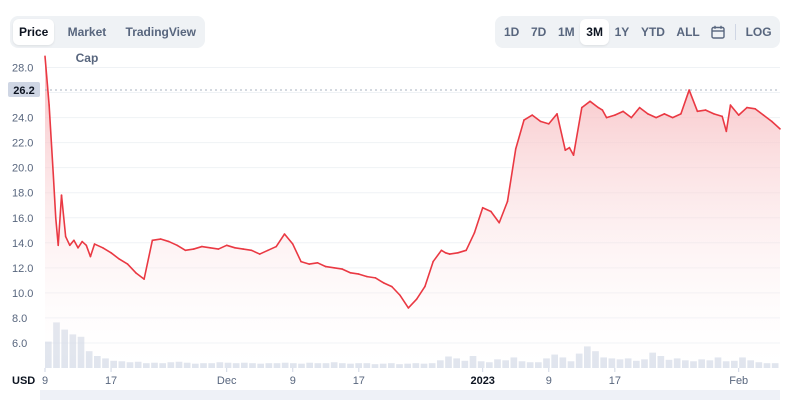 Image resolution: width=800 pixels, height=400 pixels. Describe the element at coordinates (395, 377) in the screenshot. I see `x-axis: 9 17 Dec 9 17 2023 9 17 Feb` at that location.